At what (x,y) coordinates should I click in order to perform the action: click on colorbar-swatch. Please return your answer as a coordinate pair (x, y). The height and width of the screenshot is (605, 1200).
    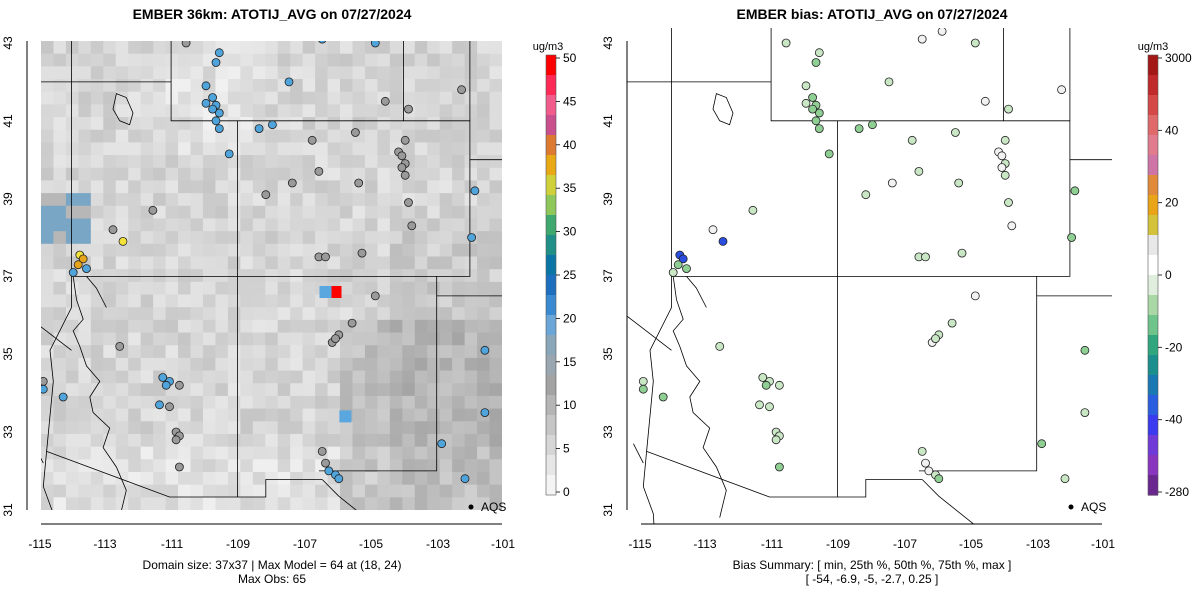
    Looking at the image, I should click on (551, 245).